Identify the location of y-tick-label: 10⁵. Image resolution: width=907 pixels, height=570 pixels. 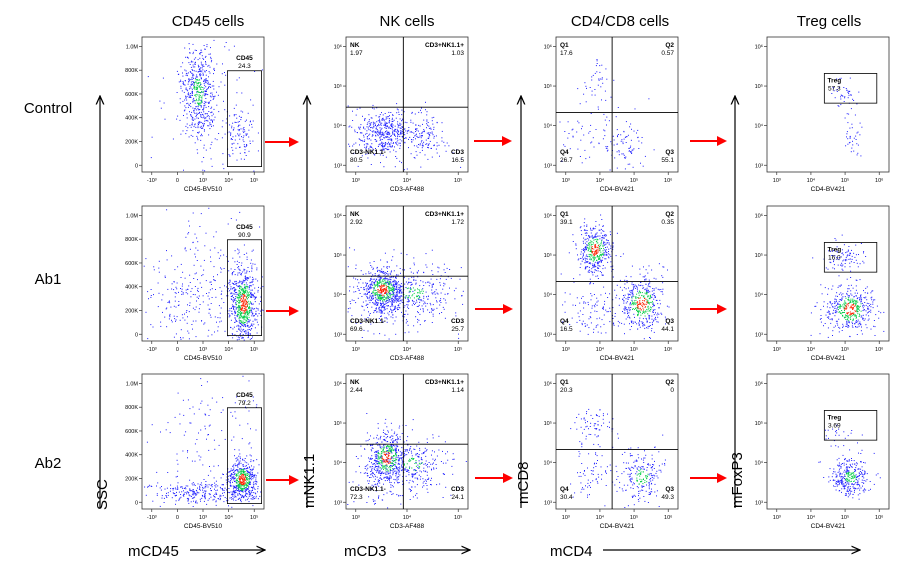
(338, 255).